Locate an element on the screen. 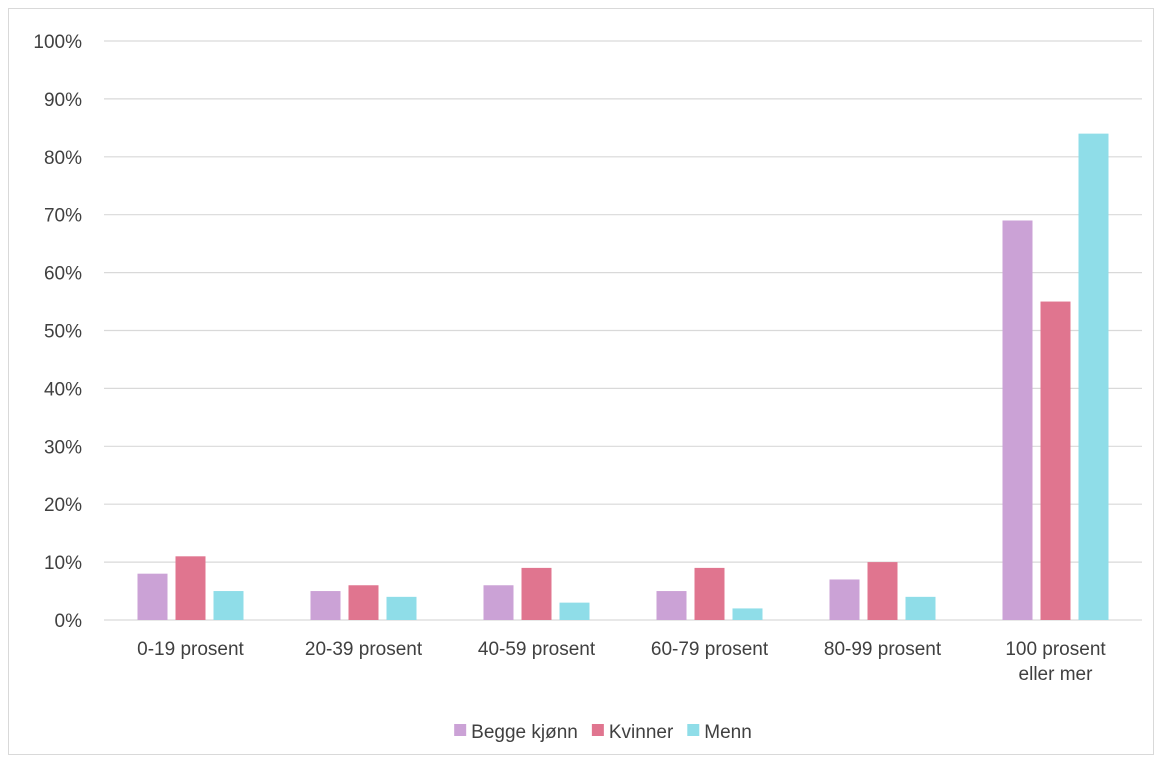 The height and width of the screenshot is (763, 1162). y-tick-label: 70% is located at coordinates (63, 216).